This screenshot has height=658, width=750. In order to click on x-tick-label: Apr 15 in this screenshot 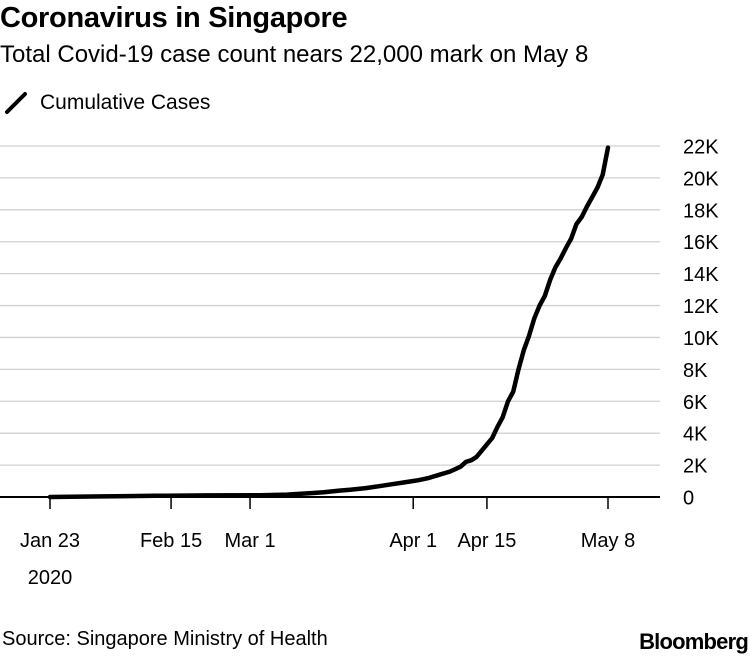, I will do `click(486, 541)`.